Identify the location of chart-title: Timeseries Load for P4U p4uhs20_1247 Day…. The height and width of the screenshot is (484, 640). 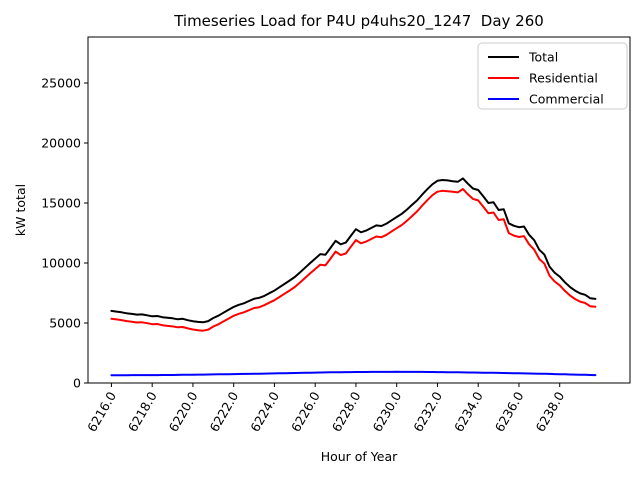
(358, 21).